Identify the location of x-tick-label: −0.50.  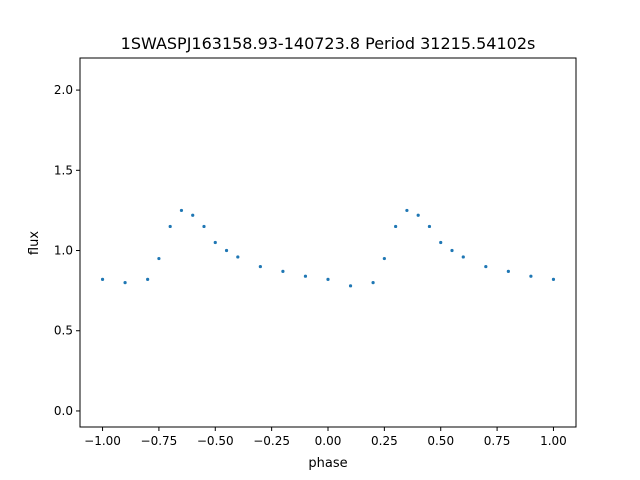
(215, 441).